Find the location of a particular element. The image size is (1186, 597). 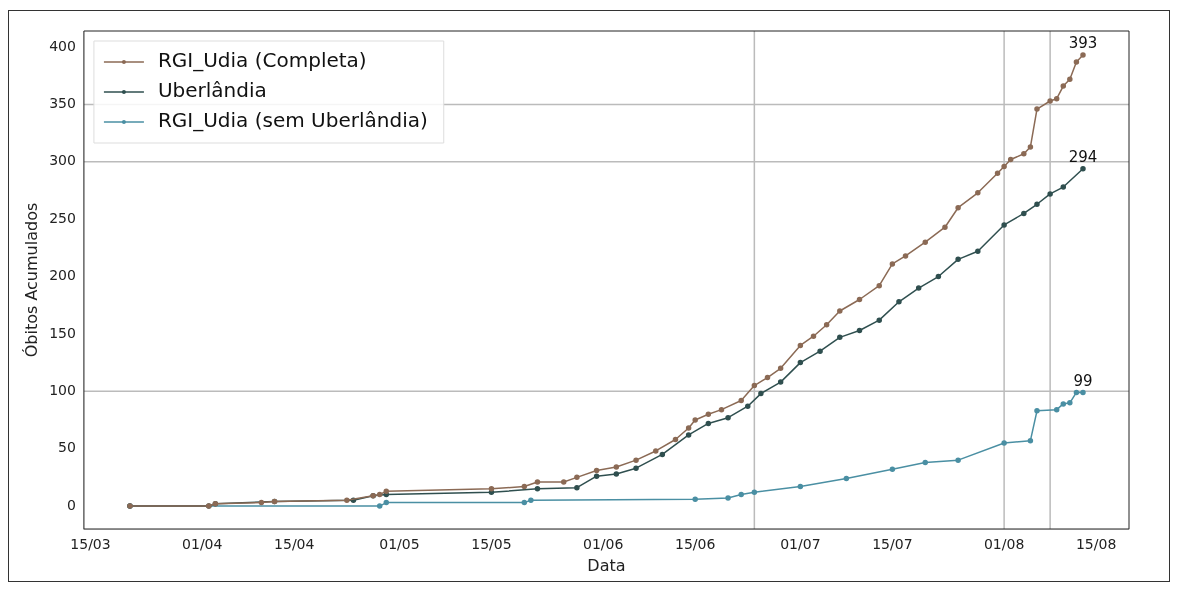

y-tick-label: 100 is located at coordinates (62, 389).